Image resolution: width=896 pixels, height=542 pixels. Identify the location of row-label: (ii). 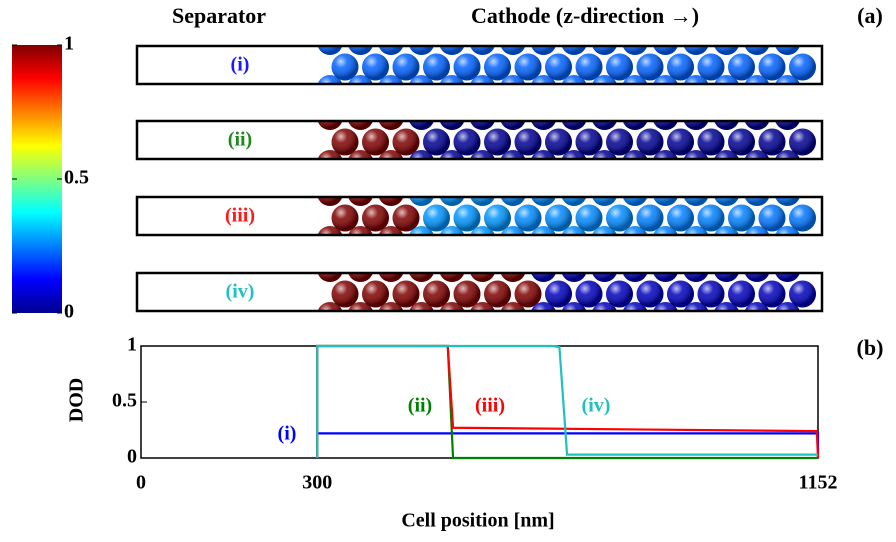
(240, 140).